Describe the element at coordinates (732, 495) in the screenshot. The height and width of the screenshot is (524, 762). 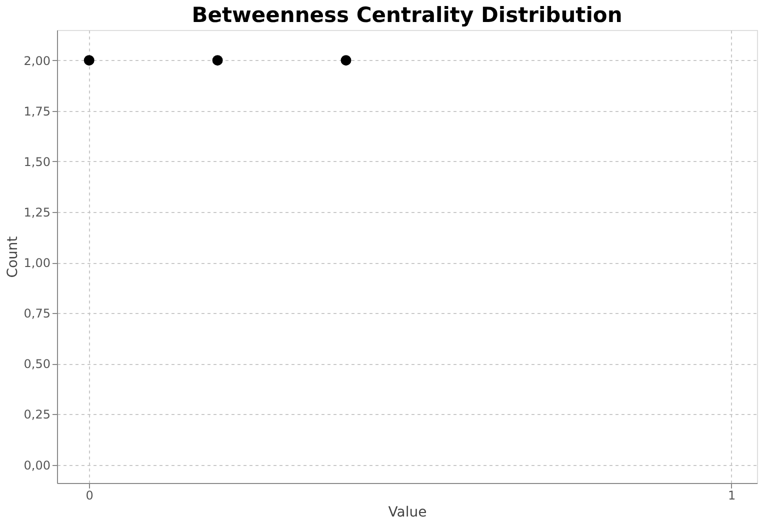
I see `x-tick-label: 1` at that location.